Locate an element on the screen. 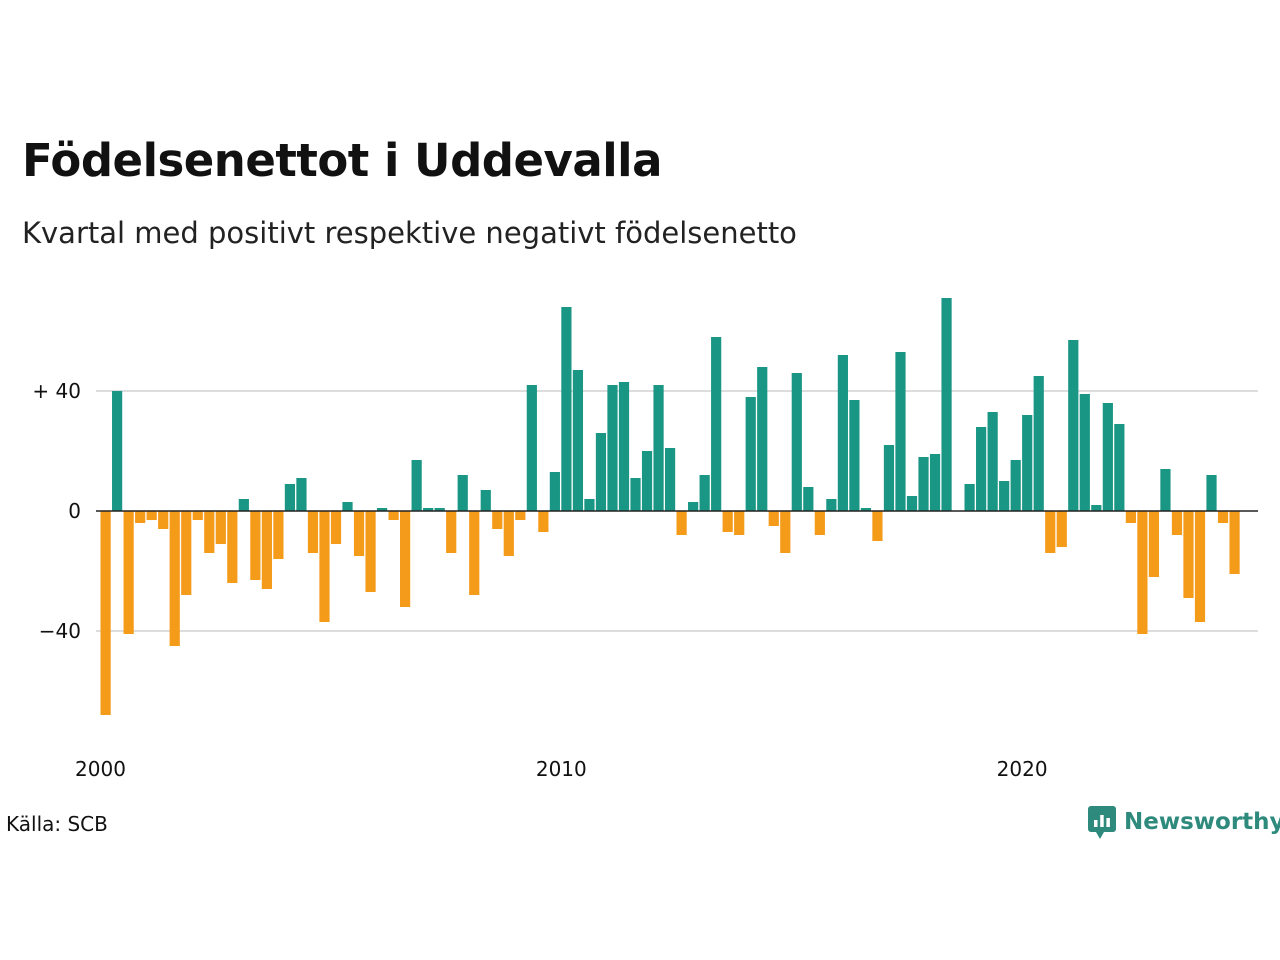 The width and height of the screenshot is (1280, 960). newsworthy-logo-icon is located at coordinates (1102, 822).